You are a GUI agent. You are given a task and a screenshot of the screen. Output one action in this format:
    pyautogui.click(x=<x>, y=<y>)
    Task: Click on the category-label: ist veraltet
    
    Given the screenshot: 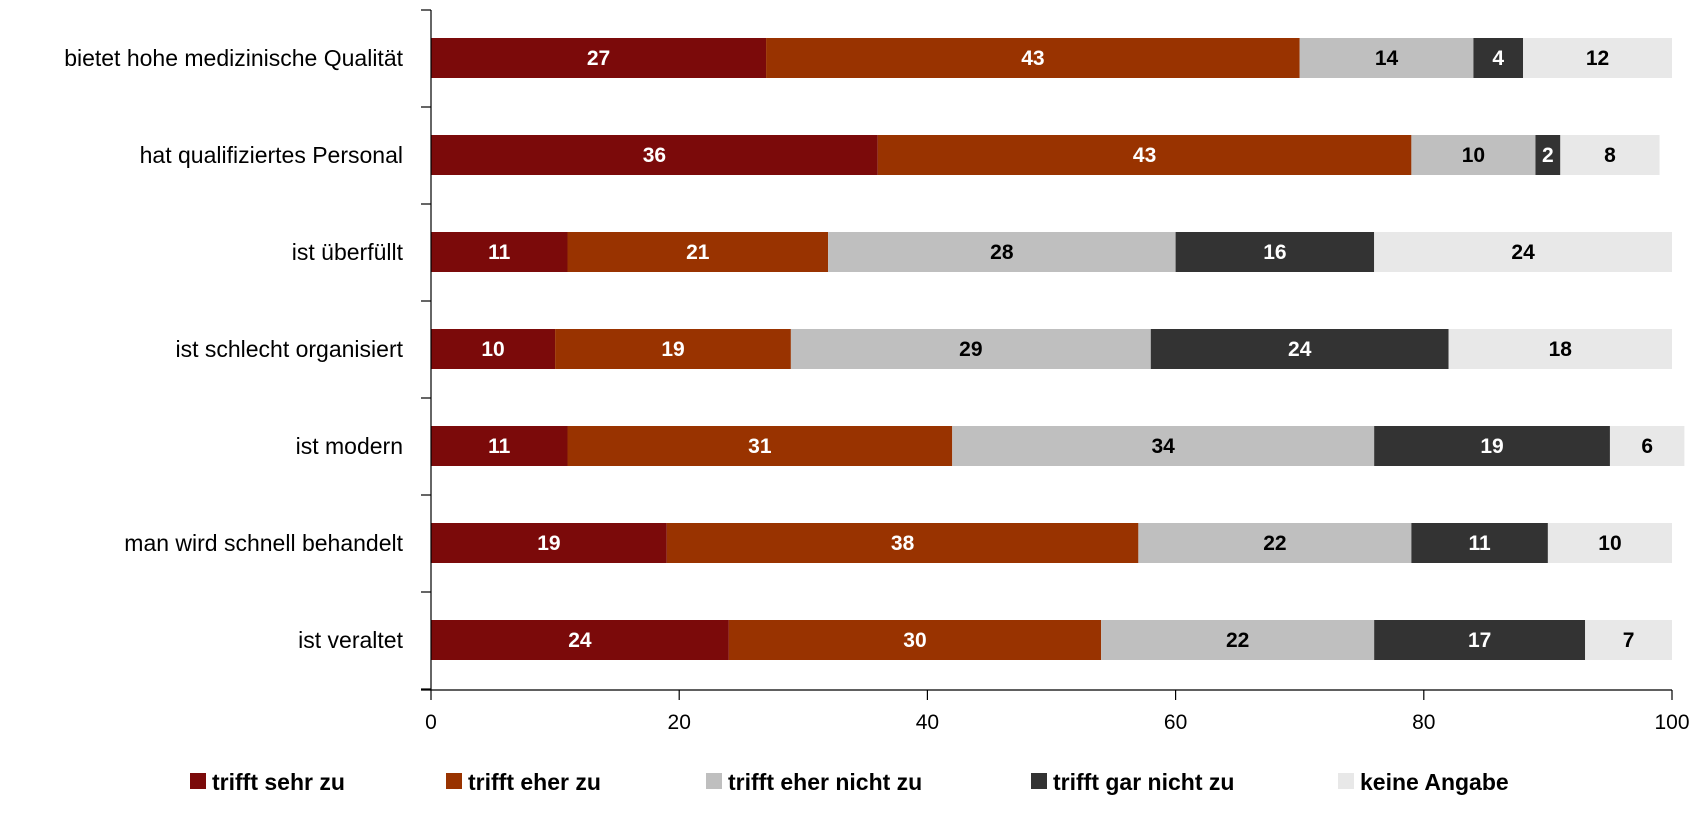 What is the action you would take?
    pyautogui.click(x=350, y=640)
    